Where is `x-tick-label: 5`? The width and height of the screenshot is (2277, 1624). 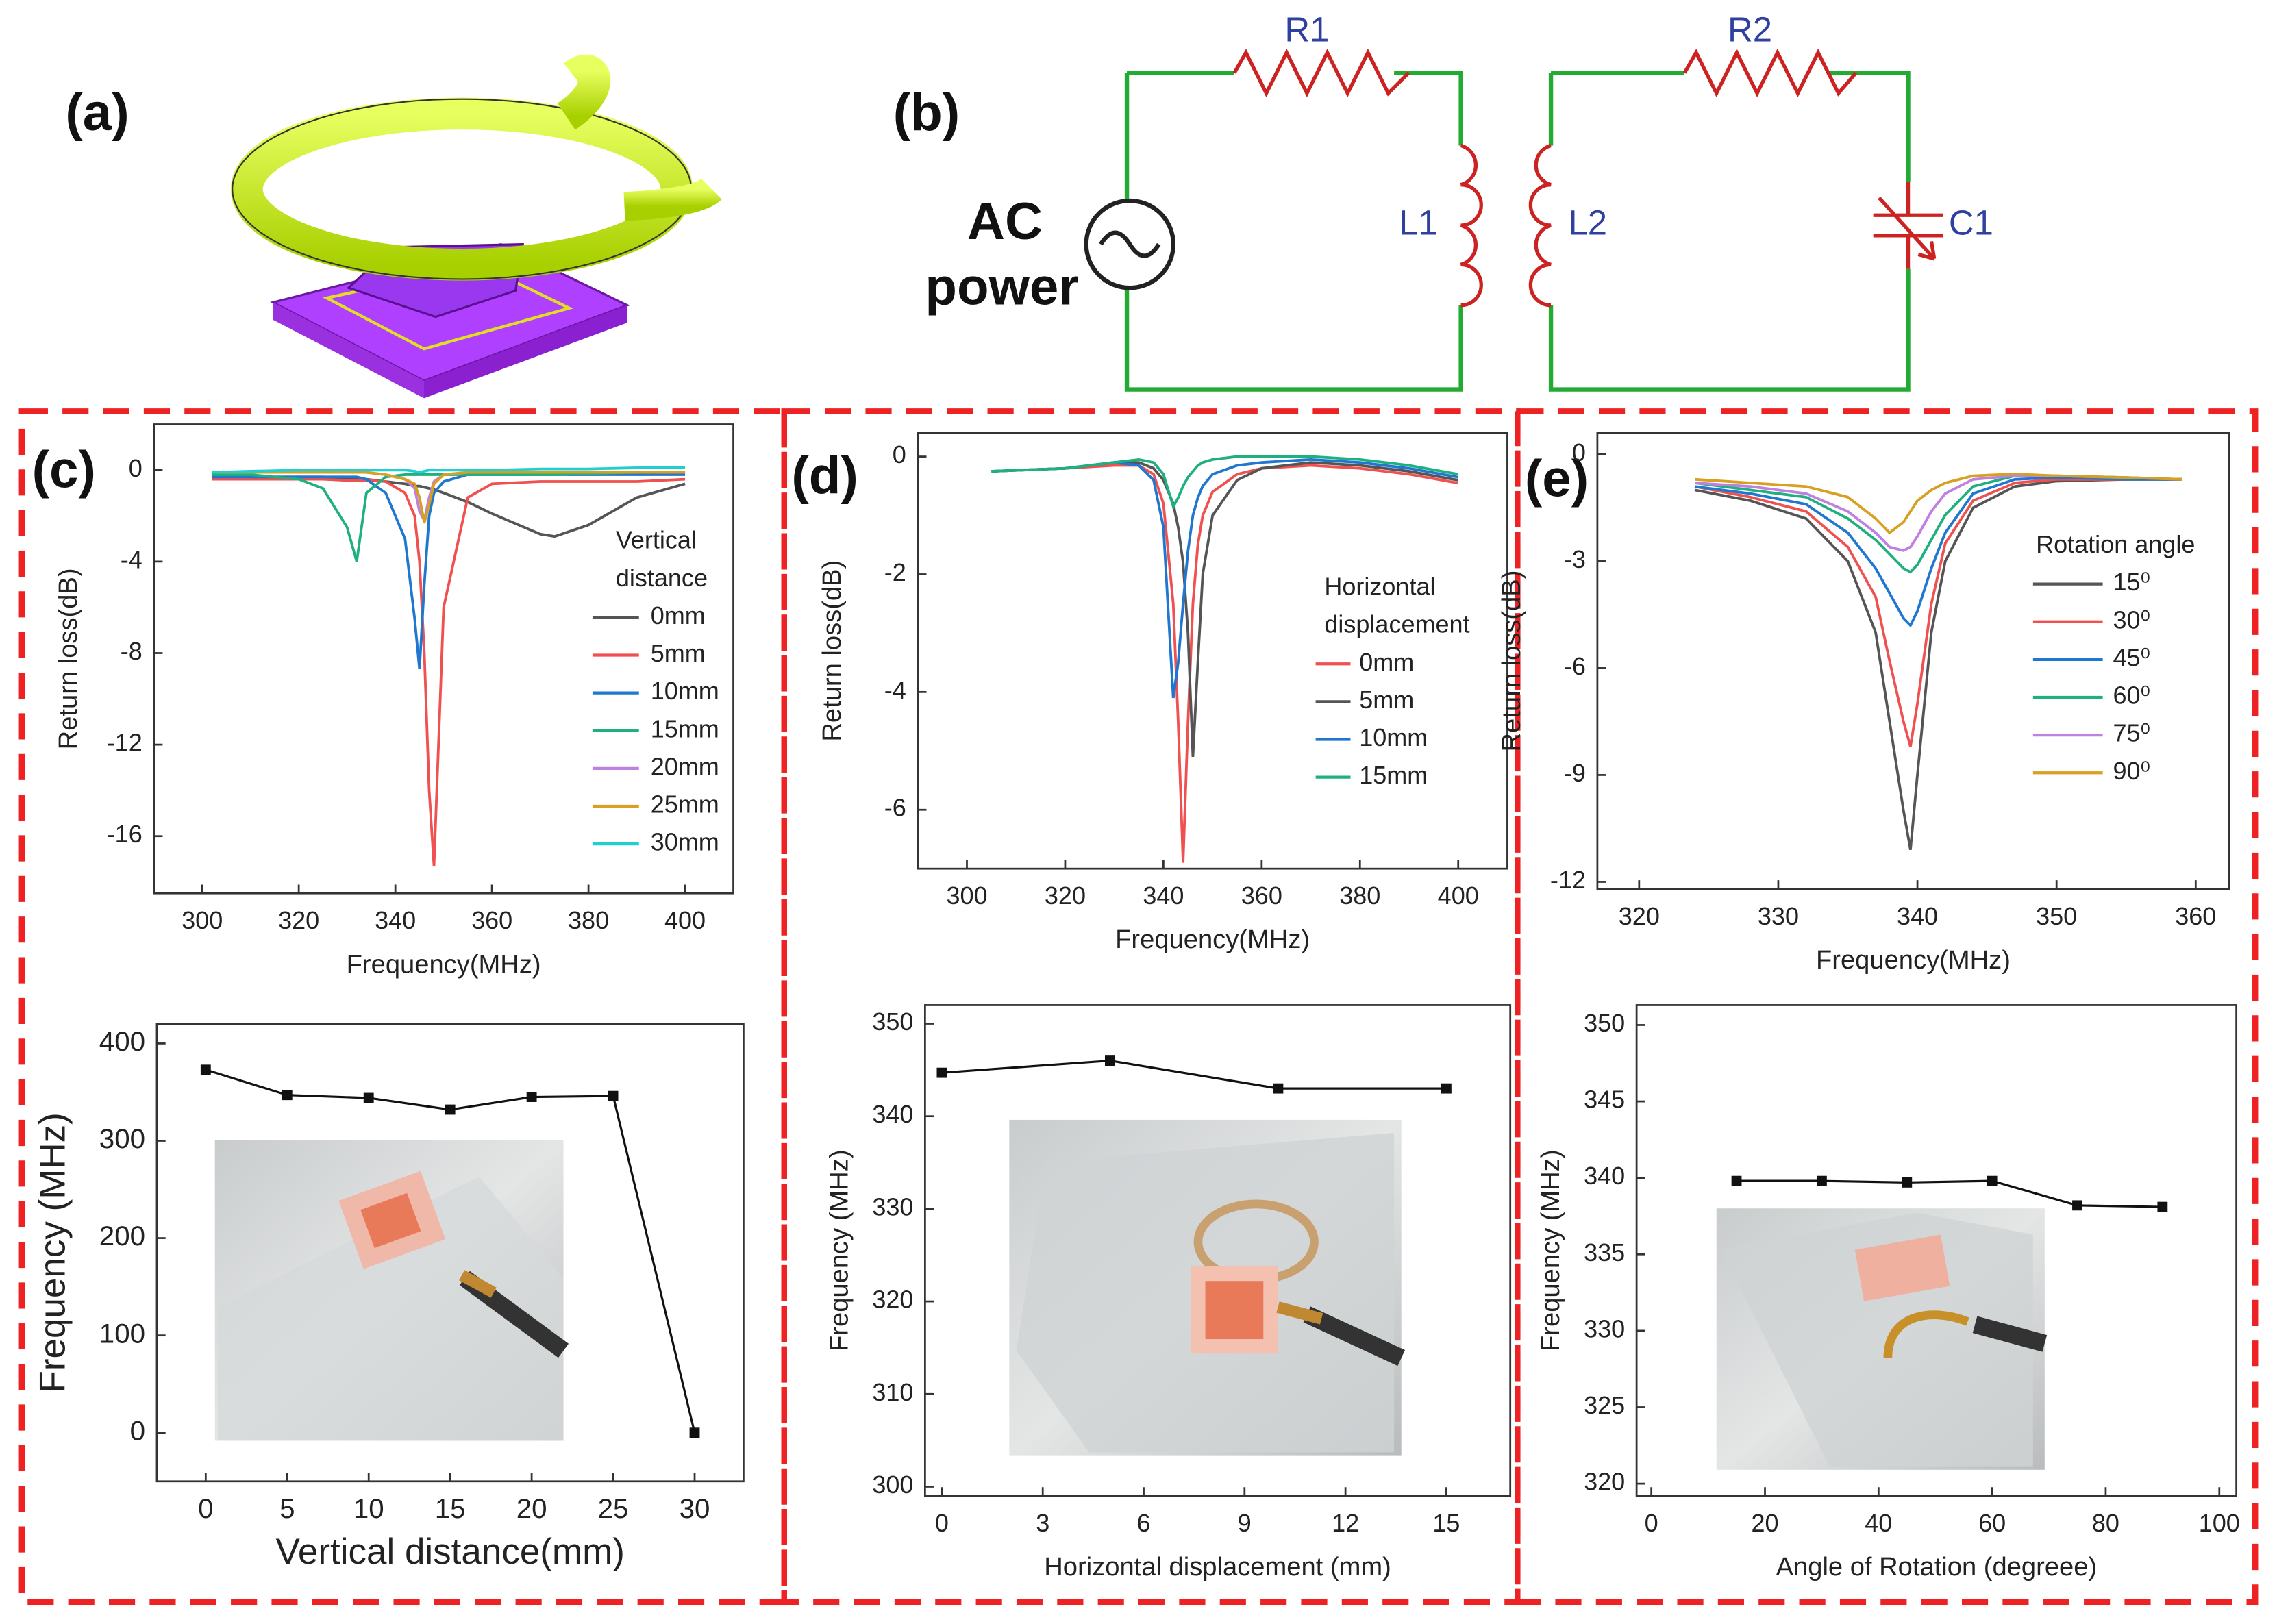
x-tick-label: 5 is located at coordinates (287, 1508).